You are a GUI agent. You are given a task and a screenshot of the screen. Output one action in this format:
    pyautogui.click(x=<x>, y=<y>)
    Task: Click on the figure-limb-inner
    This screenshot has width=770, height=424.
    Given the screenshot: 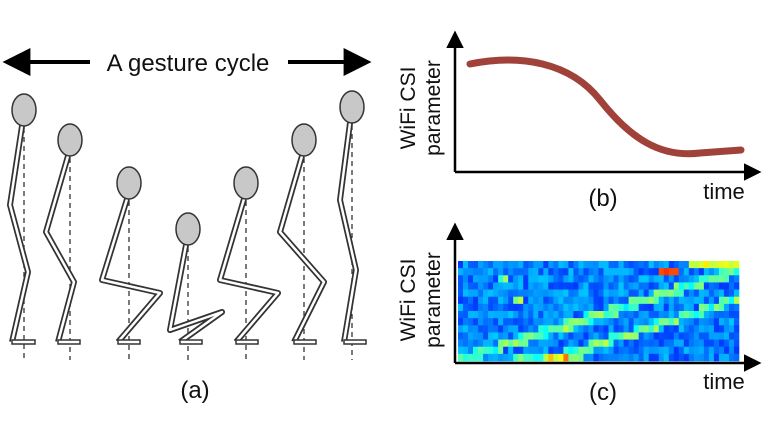 What is the action you would take?
    pyautogui.click(x=196, y=294)
    